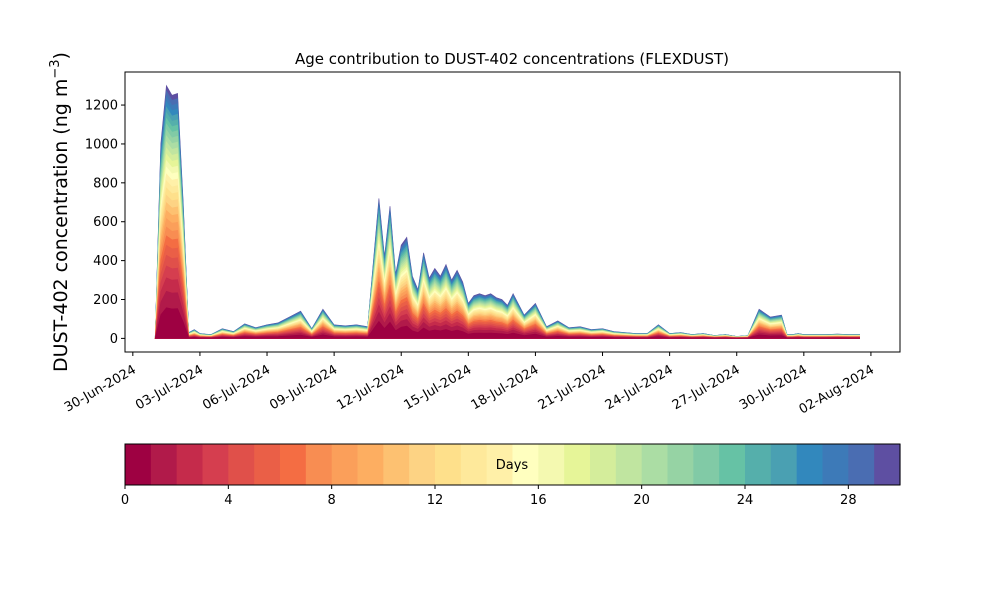 The image size is (1000, 600). Describe the element at coordinates (303, 387) in the screenshot. I see `x-tick-label: 09-Jul-2024` at that location.